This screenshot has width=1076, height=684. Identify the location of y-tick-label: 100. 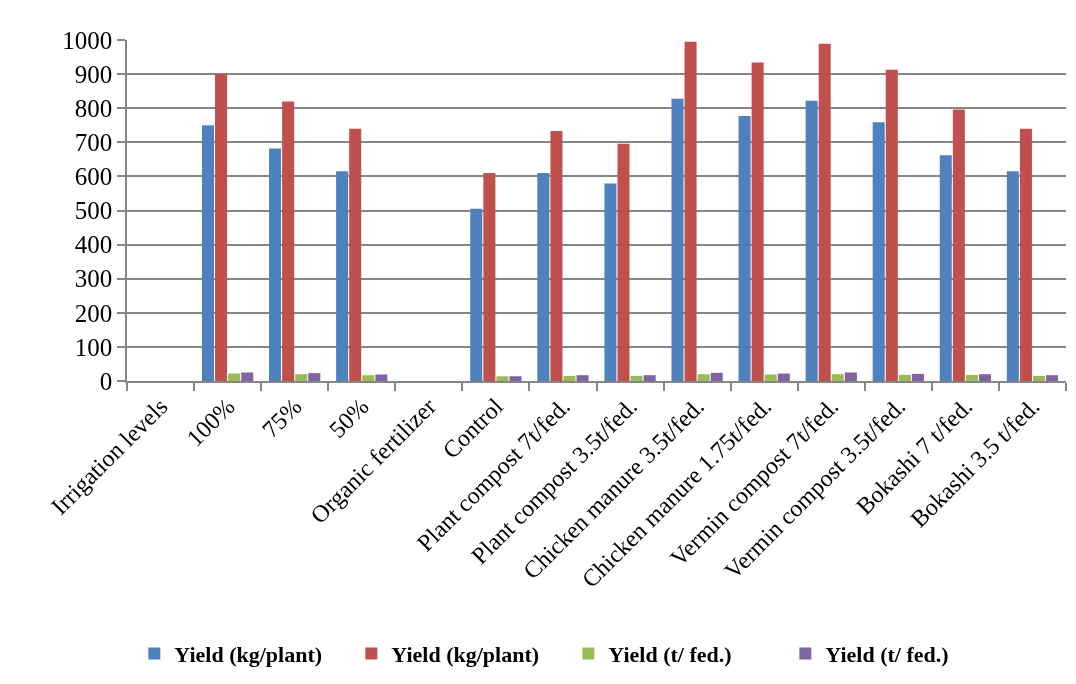
(93, 347).